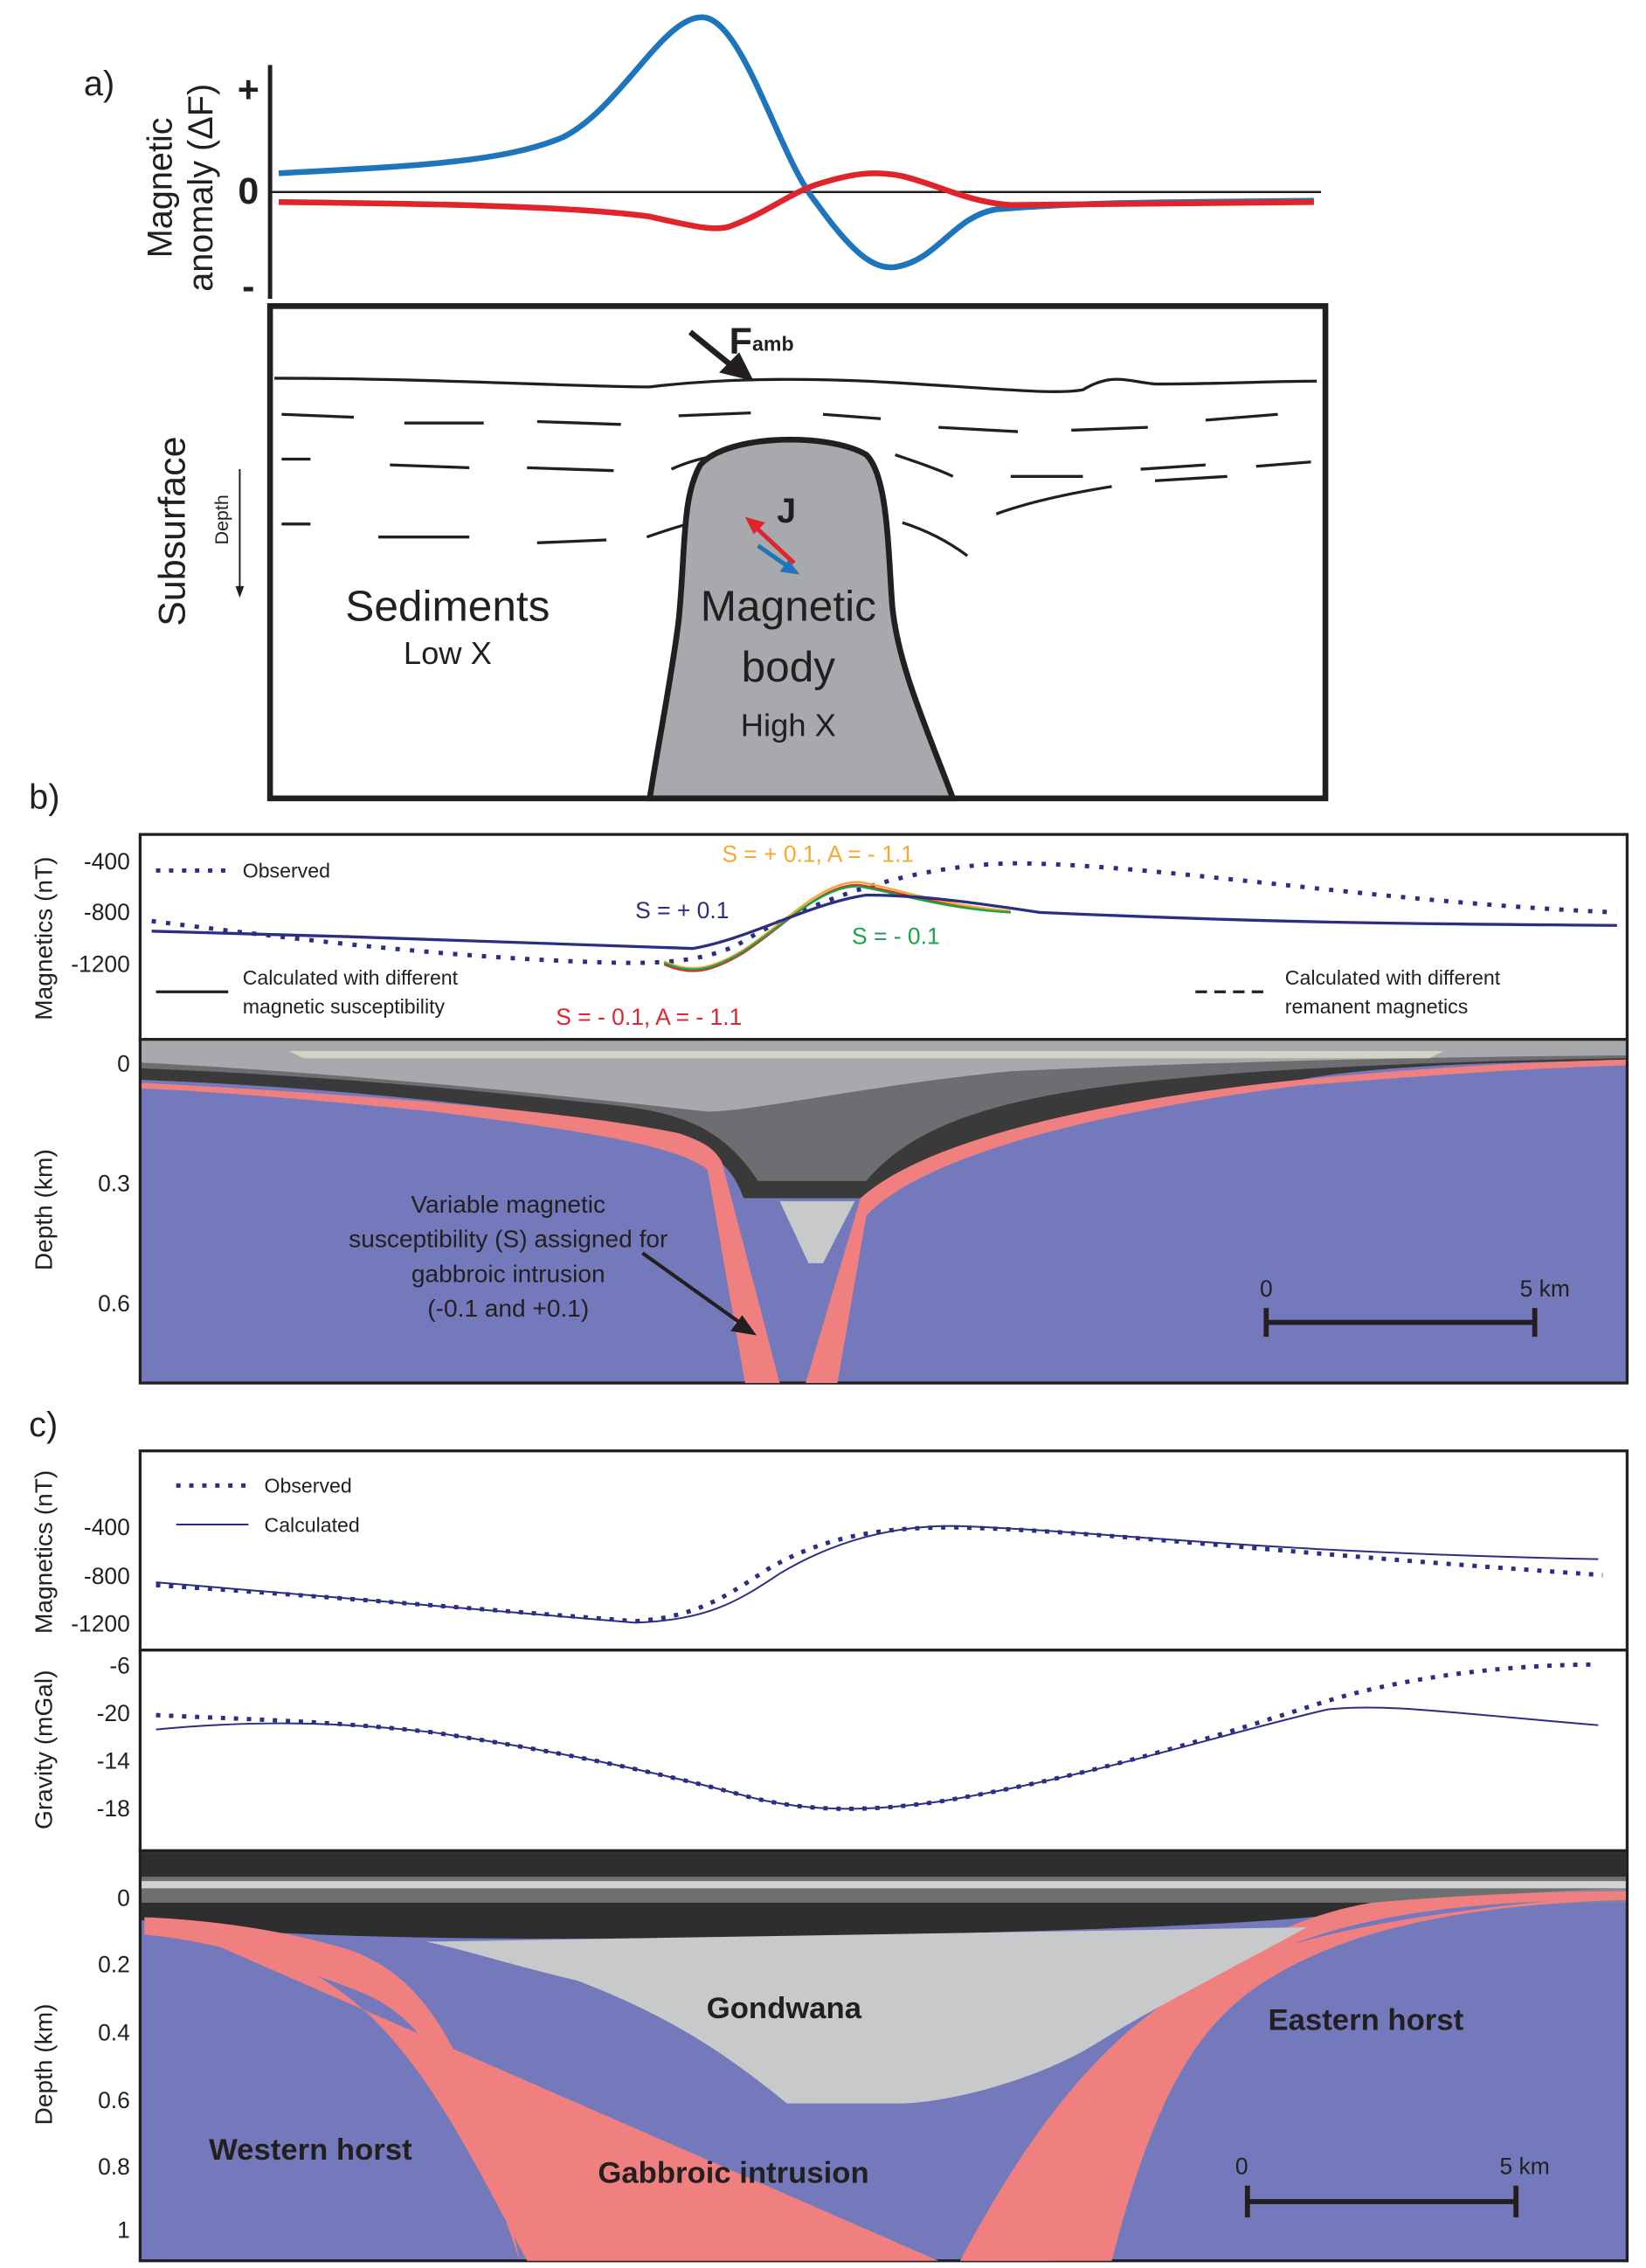 Image resolution: width=1646 pixels, height=2268 pixels. What do you see at coordinates (737, 367) in the screenshot?
I see `field-arrowhead` at bounding box center [737, 367].